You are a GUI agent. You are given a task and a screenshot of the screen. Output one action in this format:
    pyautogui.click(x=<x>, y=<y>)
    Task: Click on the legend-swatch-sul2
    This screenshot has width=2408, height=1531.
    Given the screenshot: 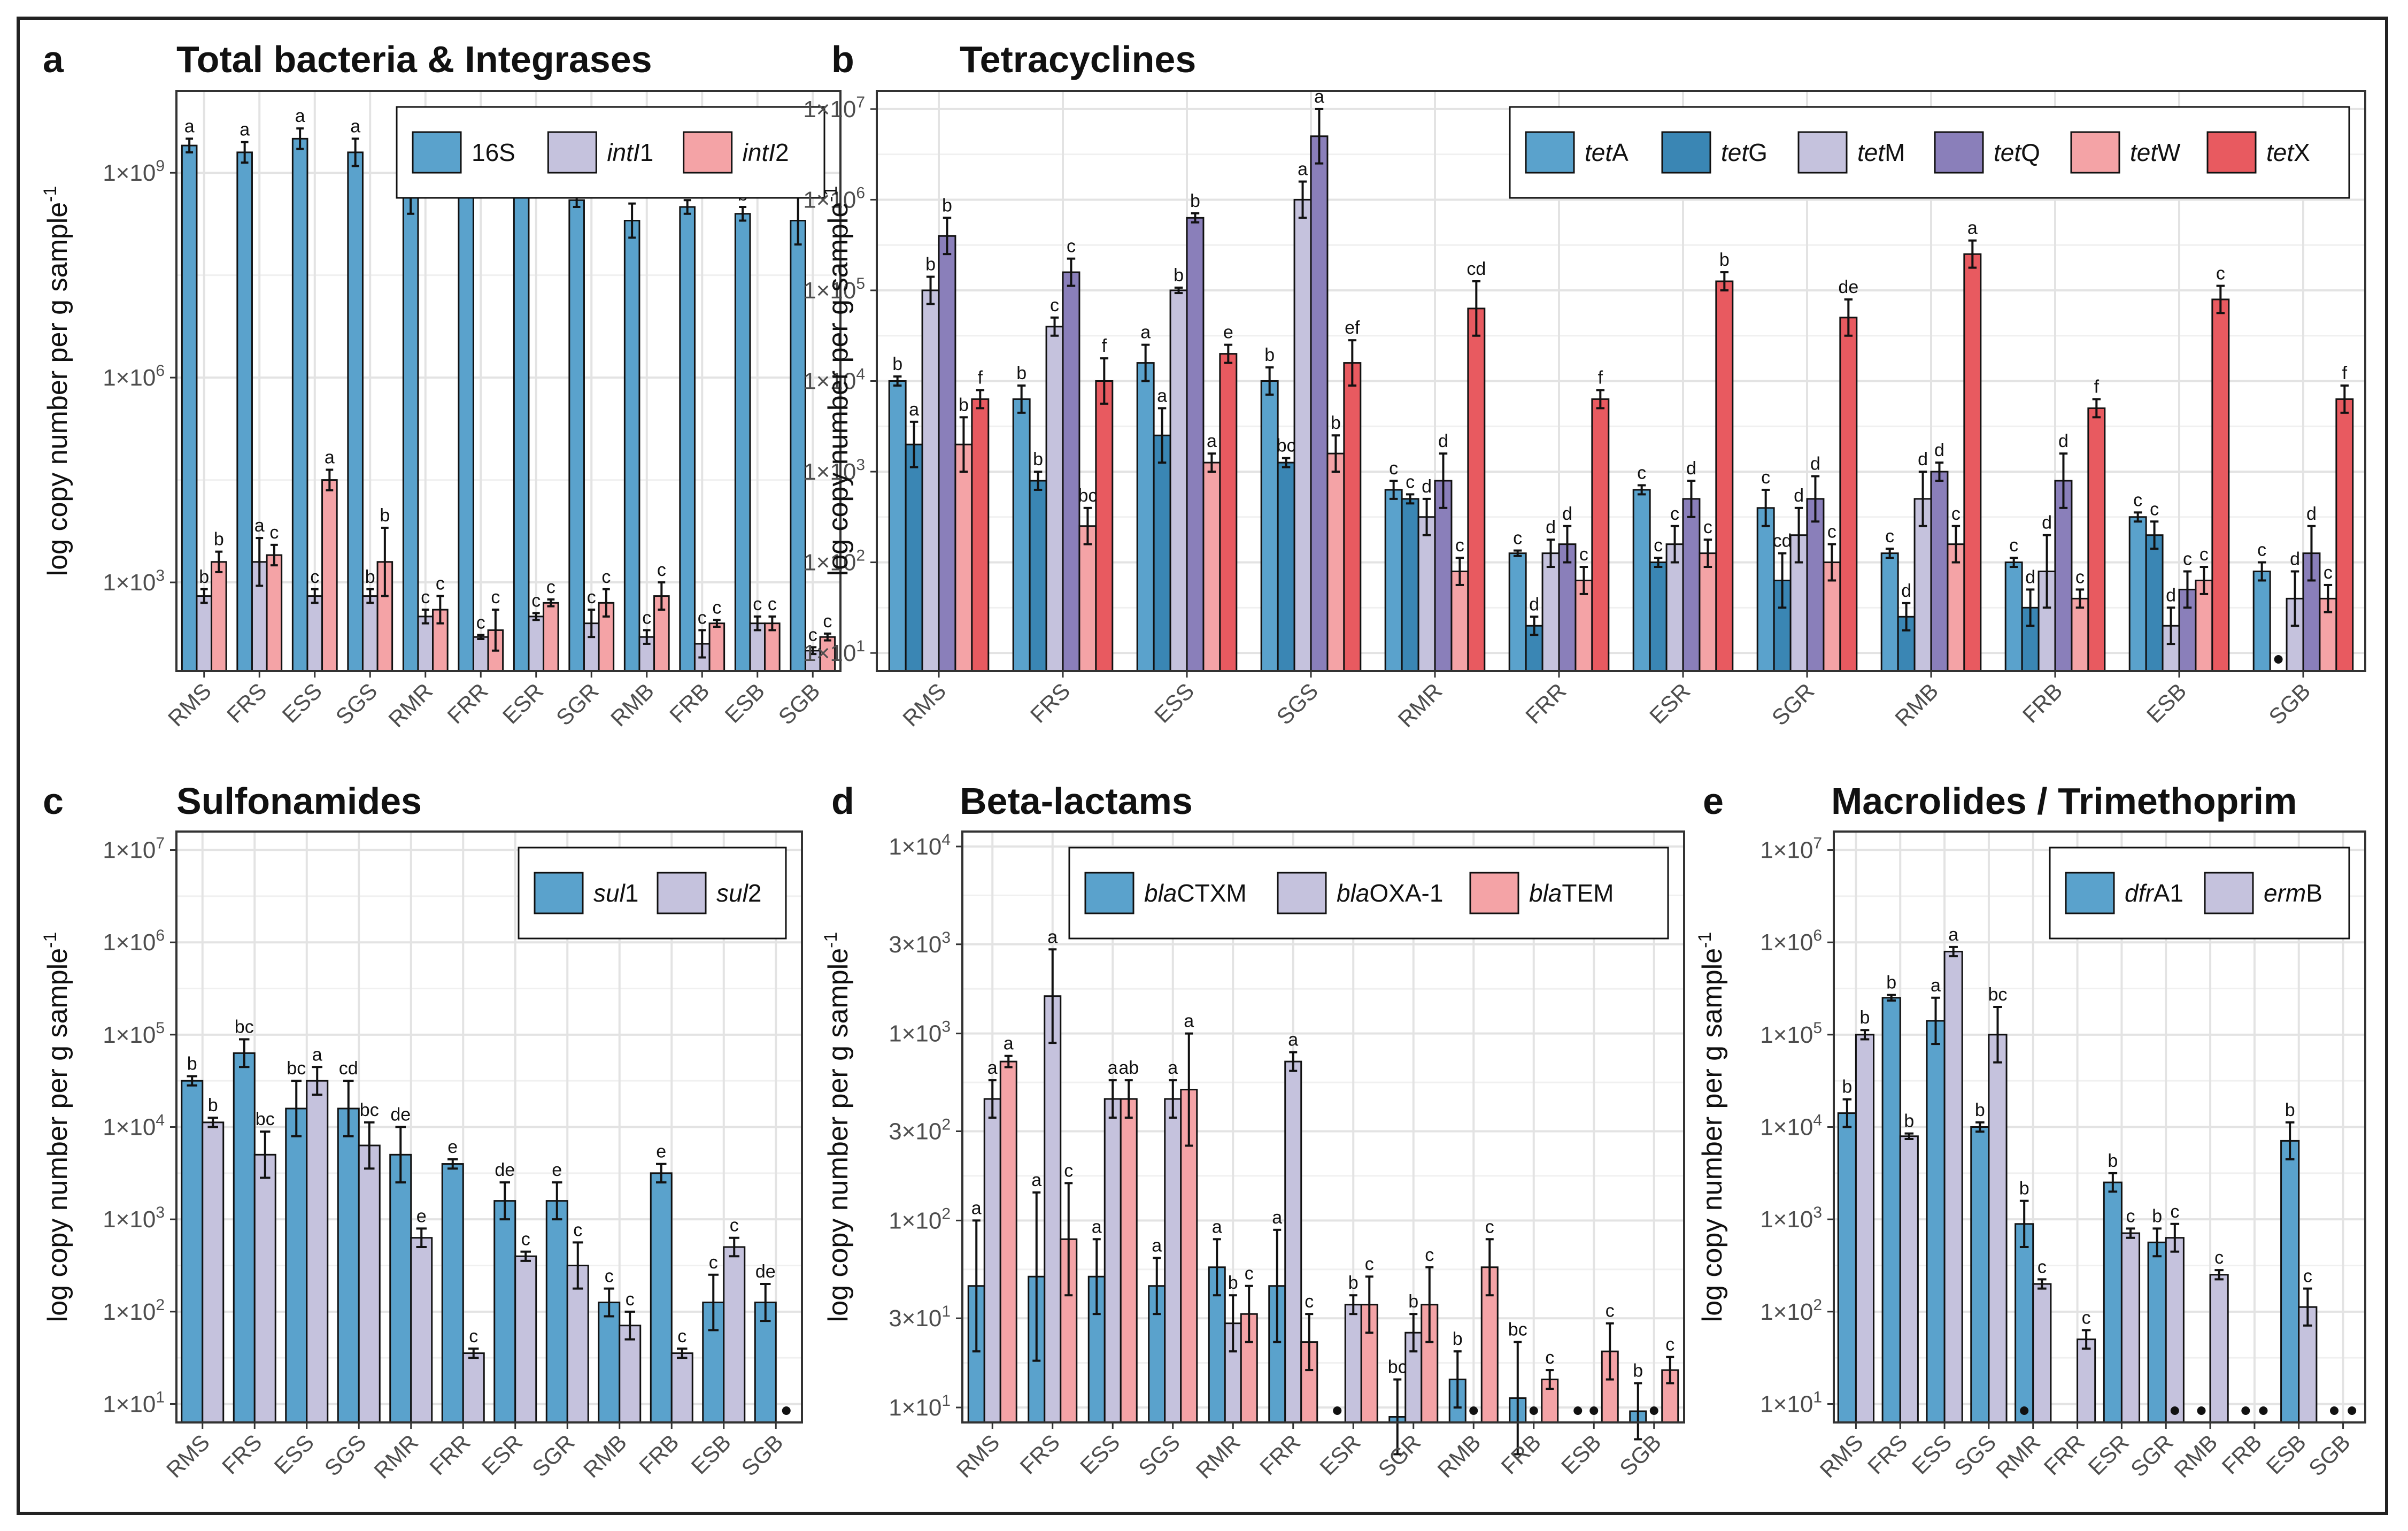 What is the action you would take?
    pyautogui.click(x=682, y=893)
    